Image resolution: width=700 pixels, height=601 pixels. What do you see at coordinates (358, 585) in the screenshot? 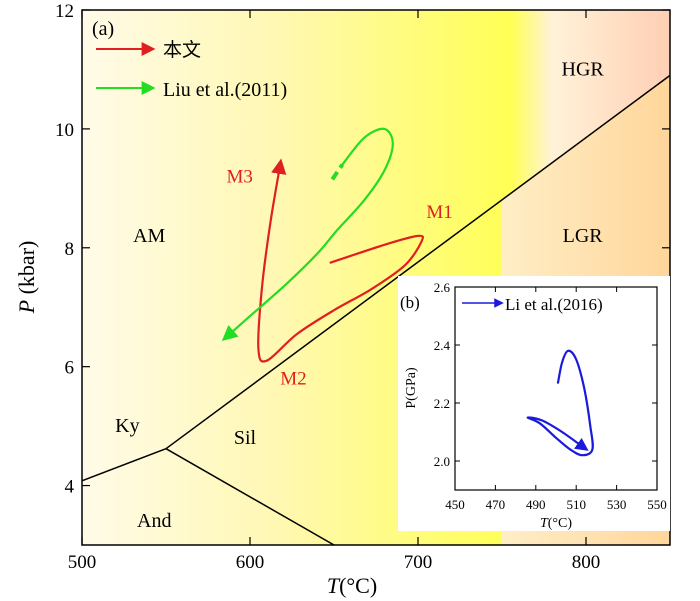
I see `x-axis-unit: (°C)` at bounding box center [358, 585].